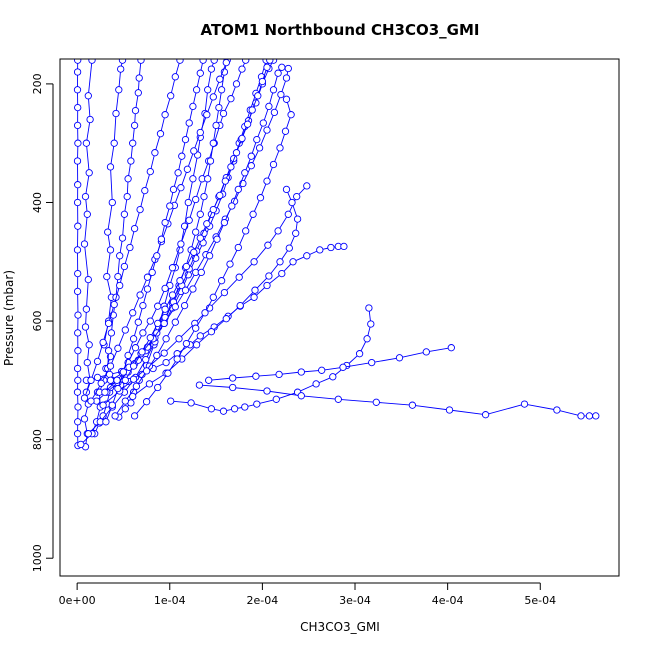 The image size is (650, 650). I want to click on x-tick-label: 2e-04, so click(263, 600).